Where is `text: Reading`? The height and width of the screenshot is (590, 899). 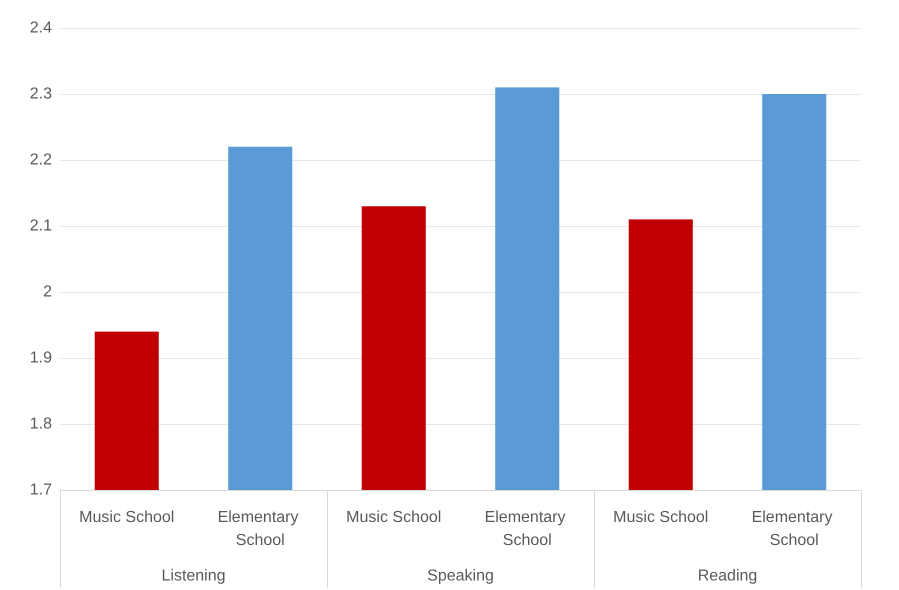 text: Reading is located at coordinates (728, 576).